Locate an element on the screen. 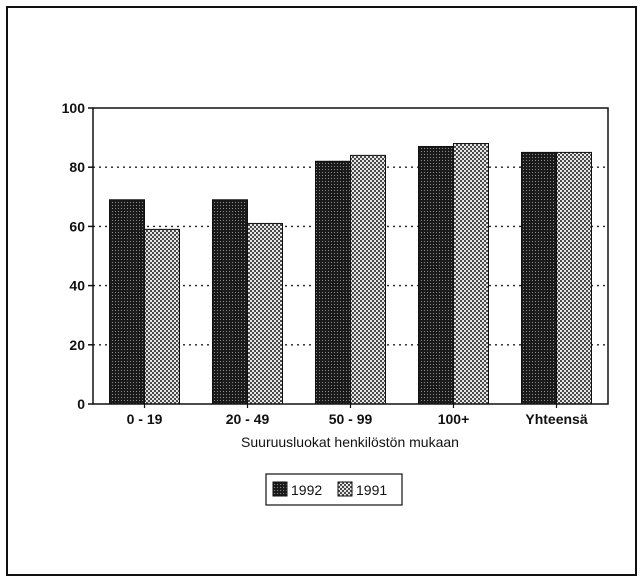 Image resolution: width=643 pixels, height=576 pixels. x-tick-label: 20 - 49 is located at coordinates (248, 419).